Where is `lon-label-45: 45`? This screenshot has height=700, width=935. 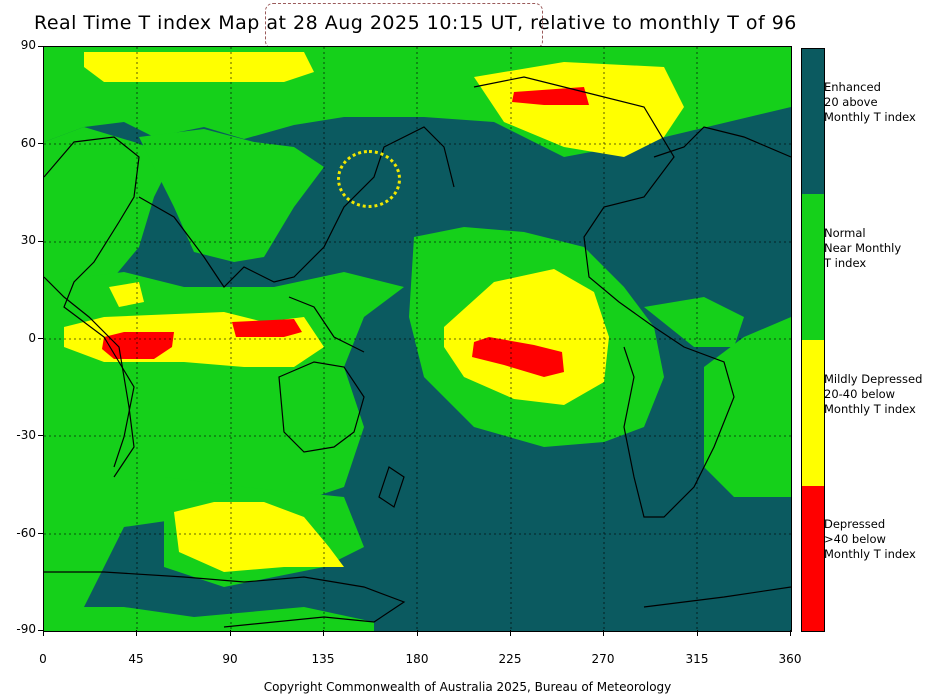 lon-label-45: 45 is located at coordinates (136, 659).